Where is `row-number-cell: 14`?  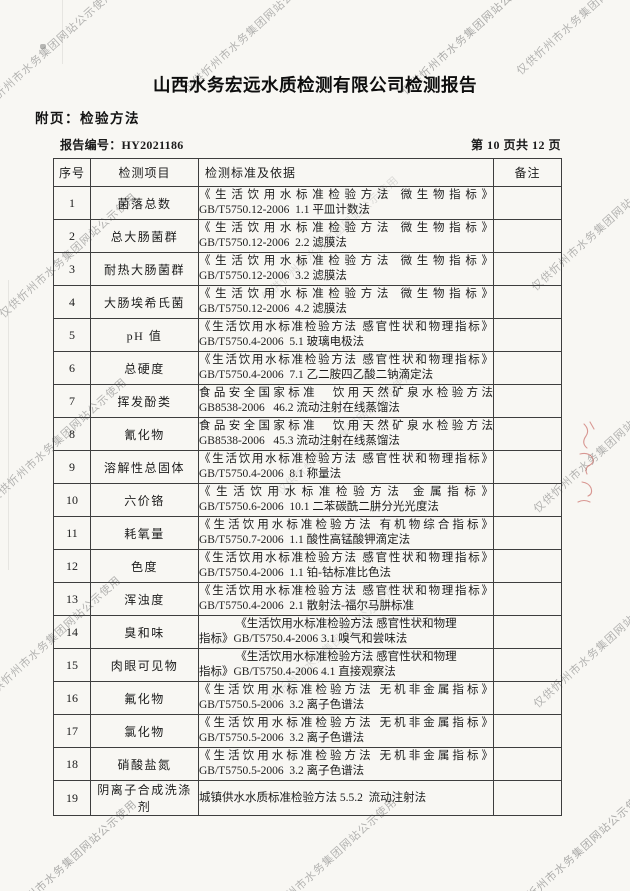
row-number-cell: 14 is located at coordinates (72, 632).